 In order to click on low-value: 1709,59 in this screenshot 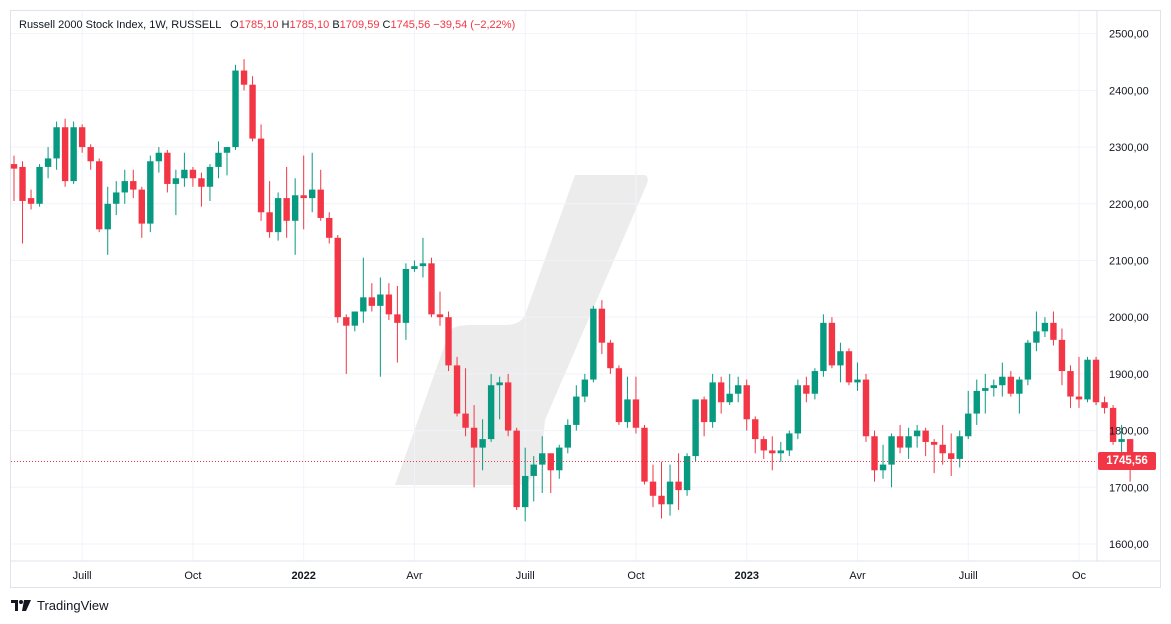, I will do `click(359, 25)`.